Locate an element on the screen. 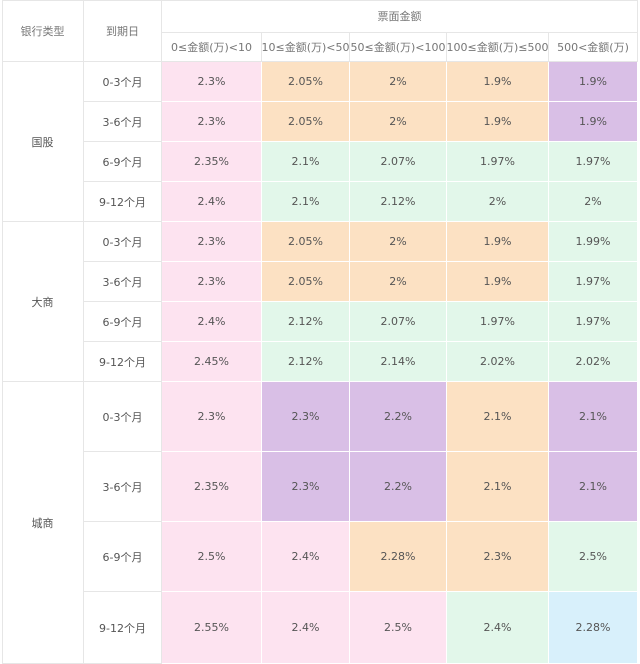  header-range-3: 50≤金额(万)<100 is located at coordinates (398, 47).